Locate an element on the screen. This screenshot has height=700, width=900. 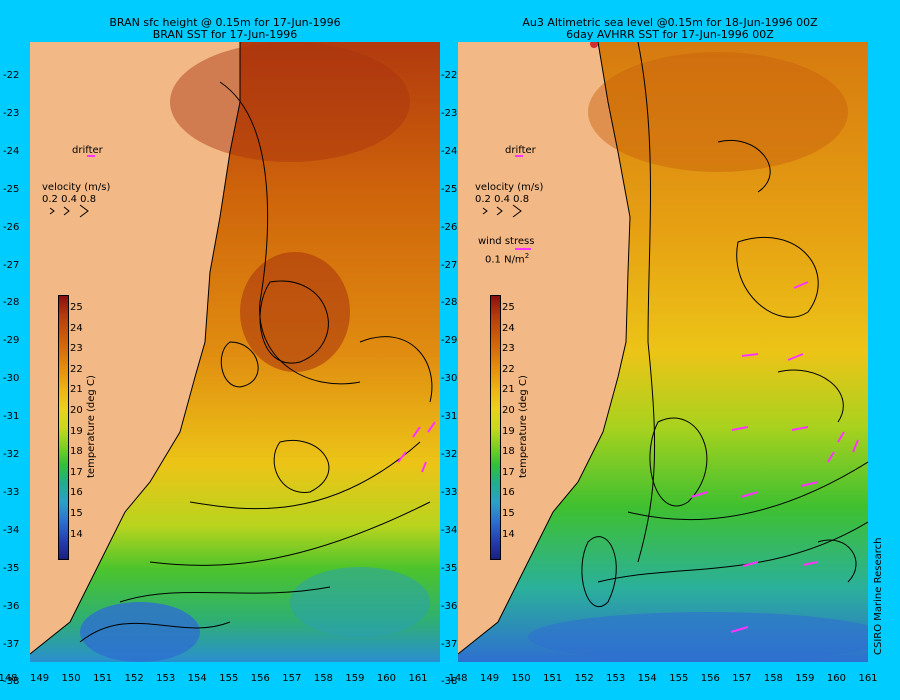
right-wind-stress-label: wind stress is located at coordinates (506, 241).